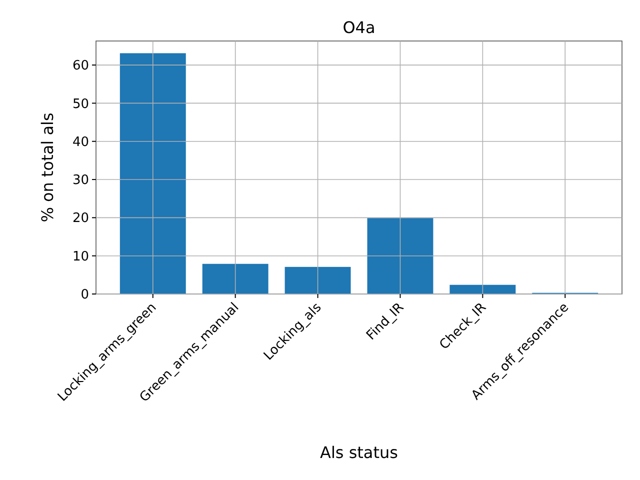 The height and width of the screenshot is (480, 640). What do you see at coordinates (84, 295) in the screenshot?
I see `y-tick-label: 0` at bounding box center [84, 295].